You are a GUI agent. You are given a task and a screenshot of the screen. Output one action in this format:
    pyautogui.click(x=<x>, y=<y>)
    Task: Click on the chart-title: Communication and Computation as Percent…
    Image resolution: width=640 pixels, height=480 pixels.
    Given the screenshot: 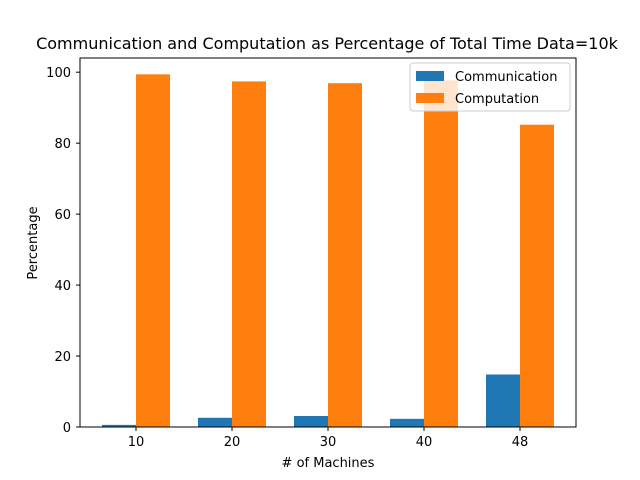 What is the action you would take?
    pyautogui.click(x=327, y=43)
    